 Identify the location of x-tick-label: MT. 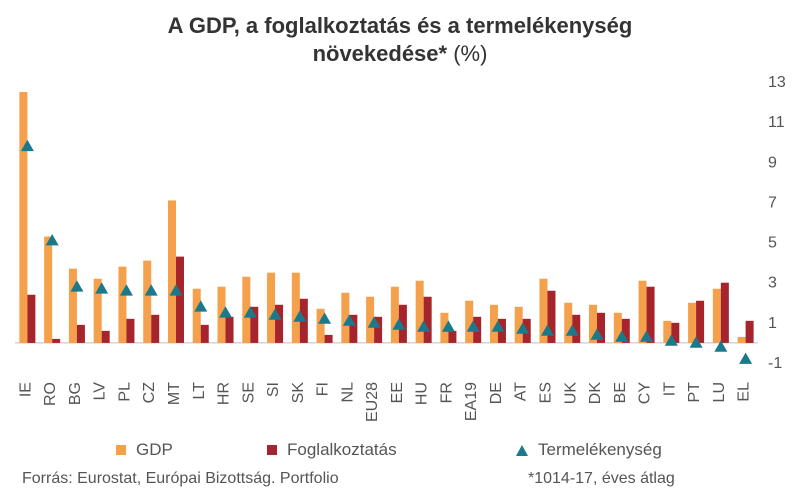
(174, 393).